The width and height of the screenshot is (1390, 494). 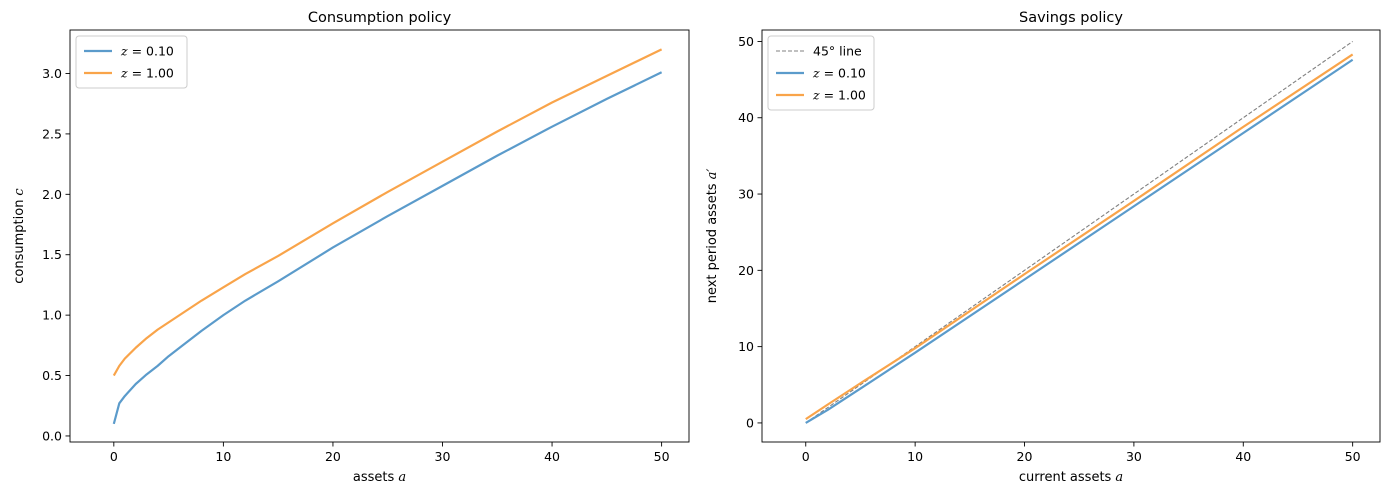 What do you see at coordinates (746, 41) in the screenshot?
I see `y-tick-label: 50` at bounding box center [746, 41].